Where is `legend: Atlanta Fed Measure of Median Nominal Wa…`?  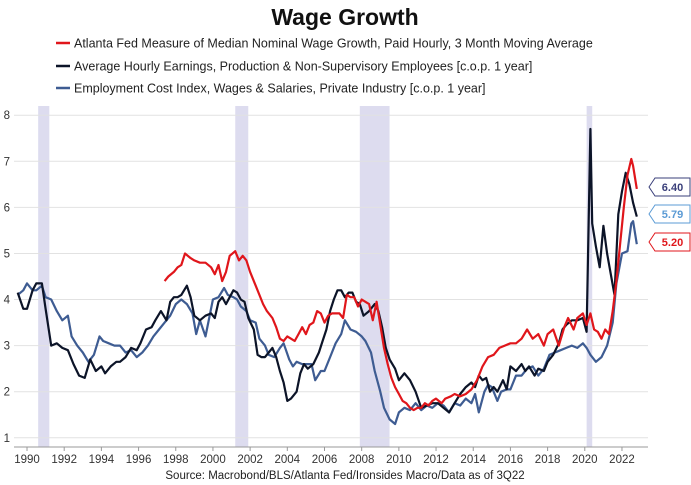
legend: Atlanta Fed Measure of Median Nominal Wa… is located at coordinates (324, 66).